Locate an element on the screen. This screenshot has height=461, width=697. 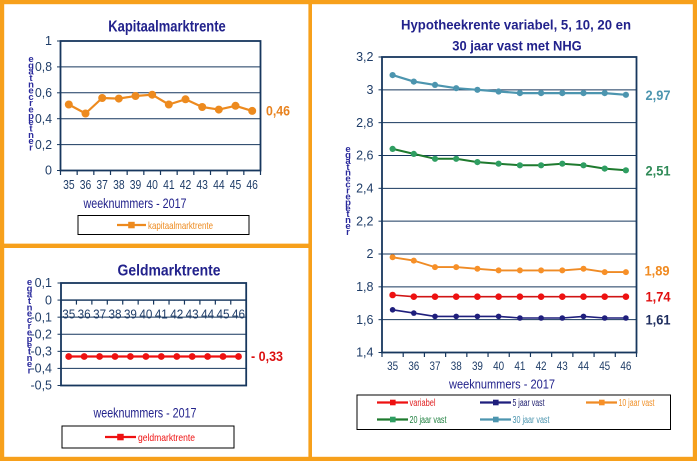
svg-text: -0,2 is located at coordinates (41, 334).